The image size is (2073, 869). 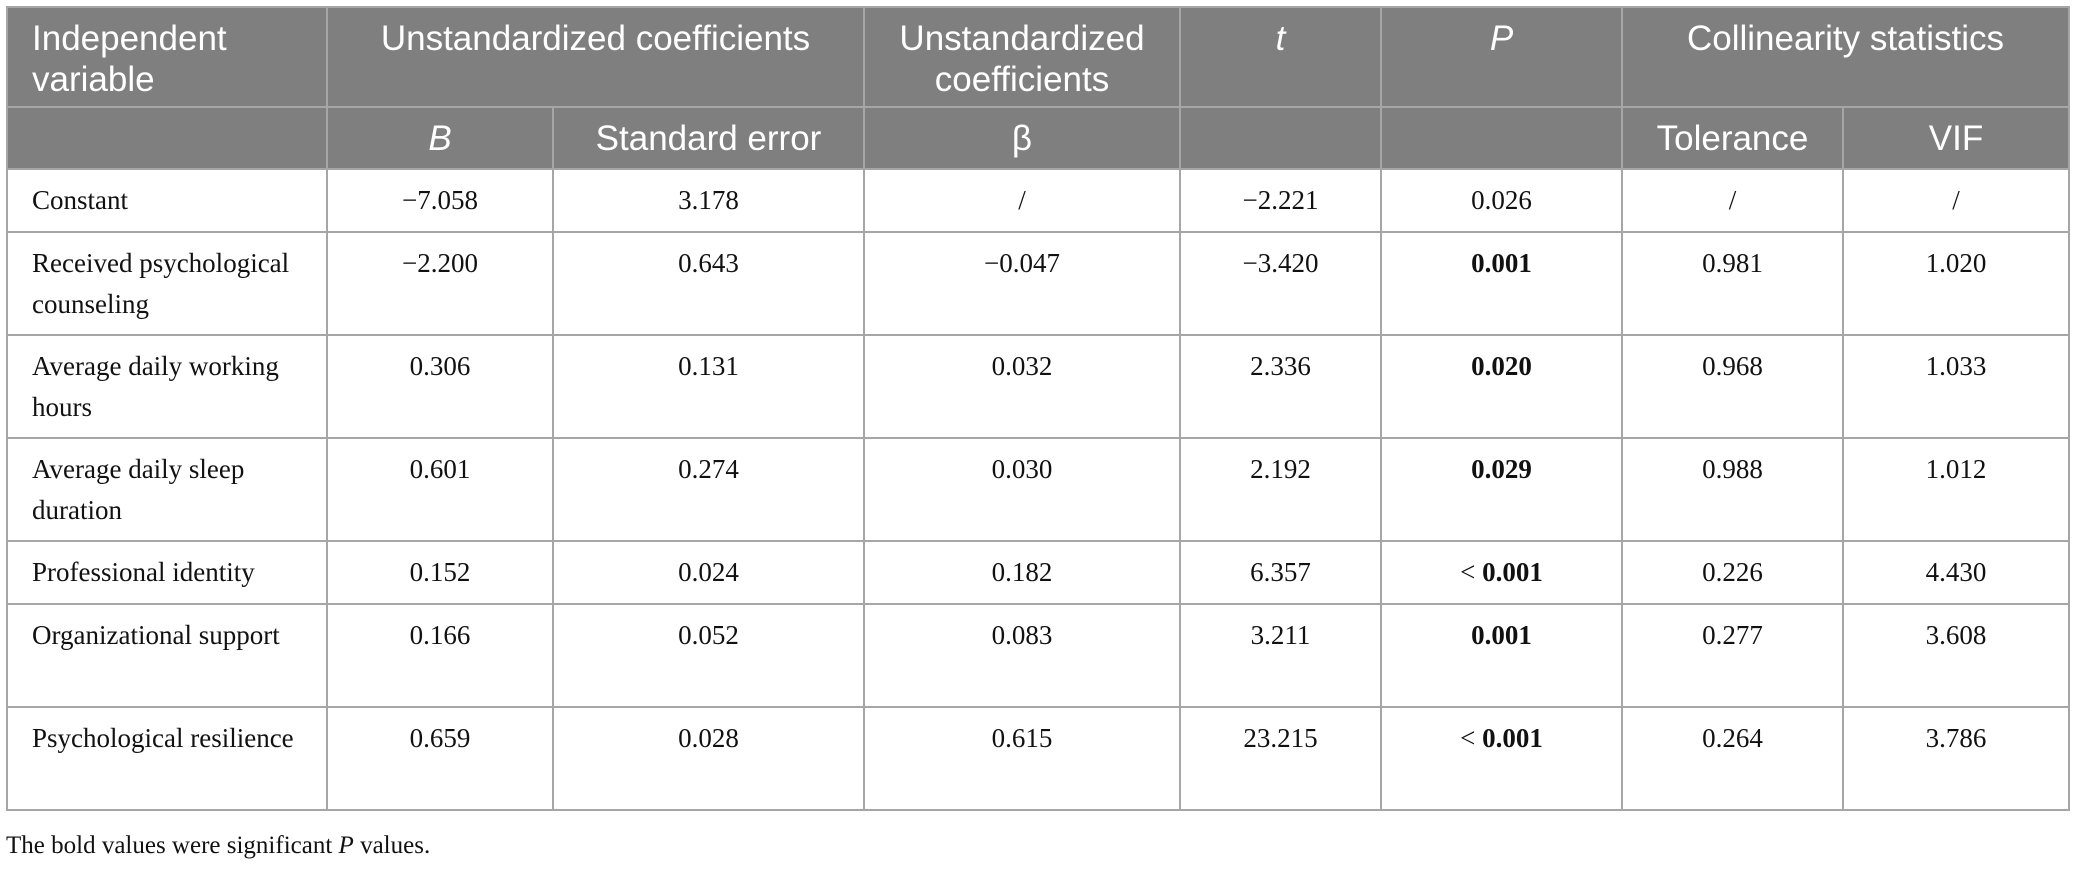 I want to click on cell-vif: 4.430, so click(x=1956, y=572).